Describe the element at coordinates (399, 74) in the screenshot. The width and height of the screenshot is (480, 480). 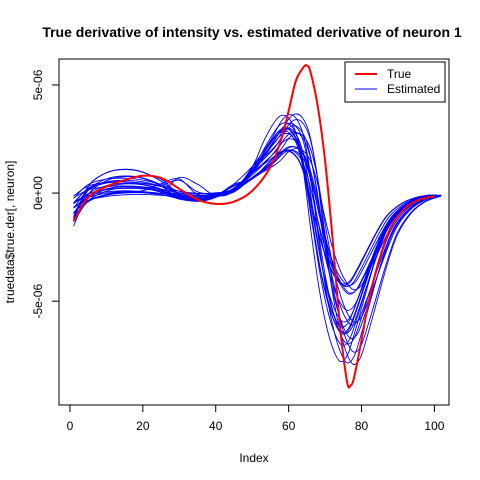
I see `legend-true-label: True` at that location.